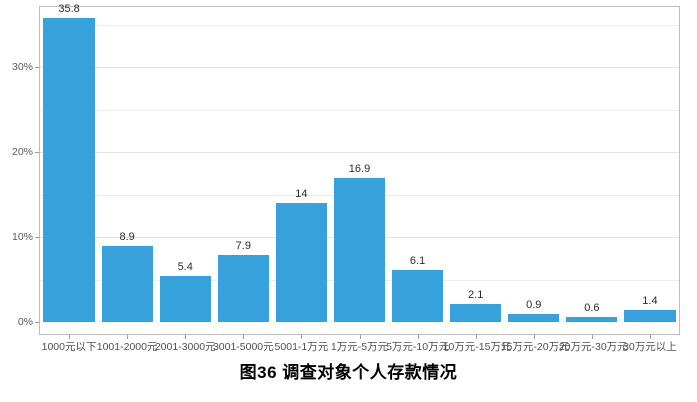 This screenshot has height=402, width=697. What do you see at coordinates (592, 307) in the screenshot?
I see `bar-value-label: 0.6` at bounding box center [592, 307].